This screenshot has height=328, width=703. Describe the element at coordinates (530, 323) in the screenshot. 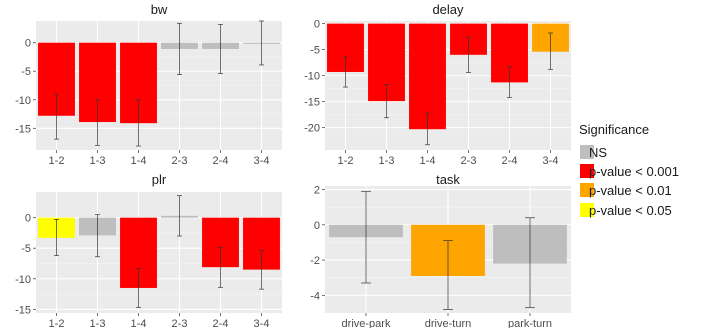

I see `x-tick-label-park-turn: park-turn` at that location.